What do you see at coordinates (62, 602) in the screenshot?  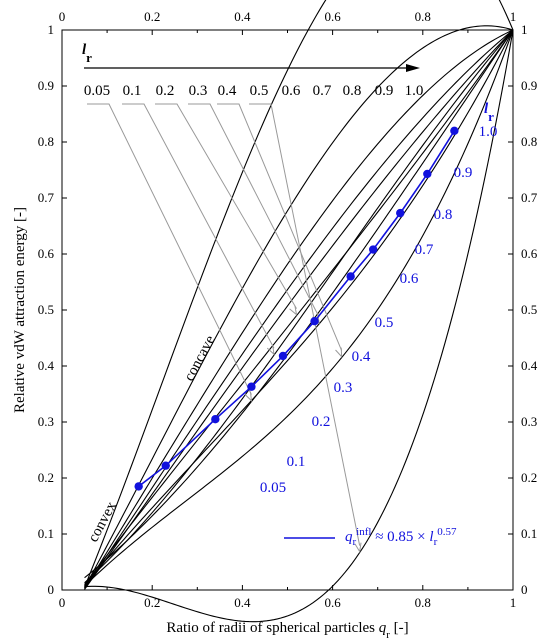 I see `x-tick-label: 0` at bounding box center [62, 602].